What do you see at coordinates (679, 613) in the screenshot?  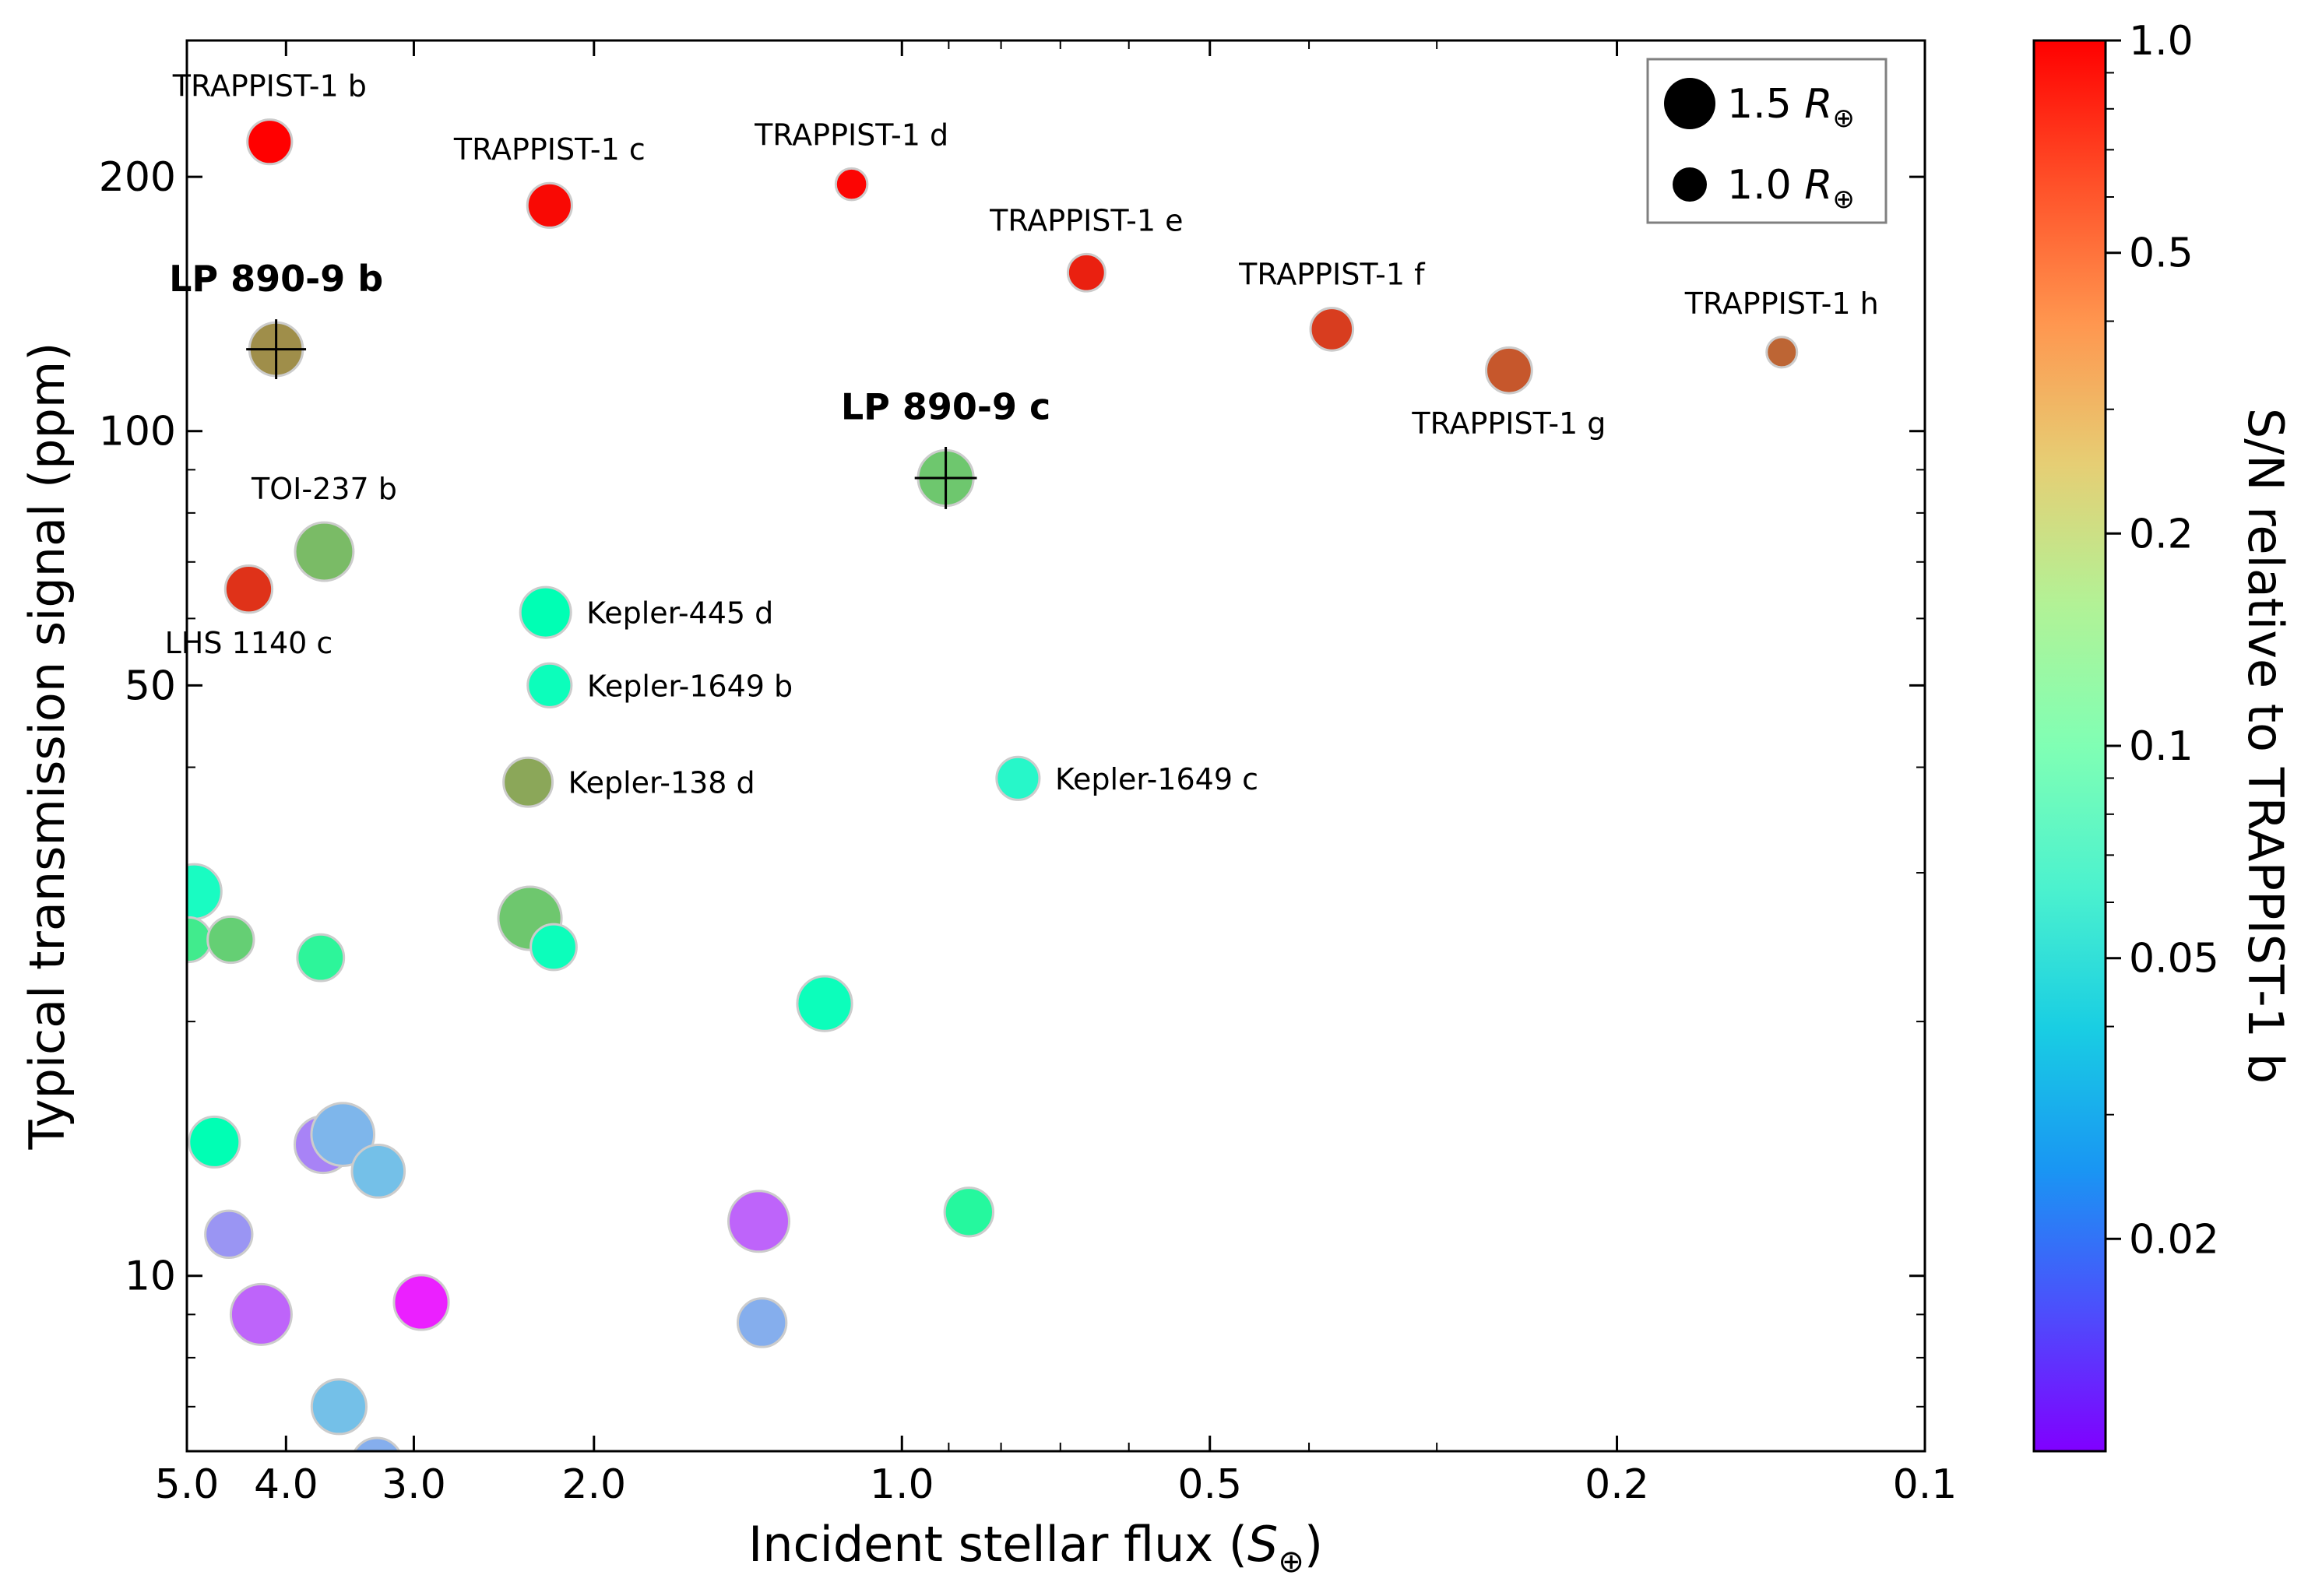 I see `point-label: Kepler-445 d` at bounding box center [679, 613].